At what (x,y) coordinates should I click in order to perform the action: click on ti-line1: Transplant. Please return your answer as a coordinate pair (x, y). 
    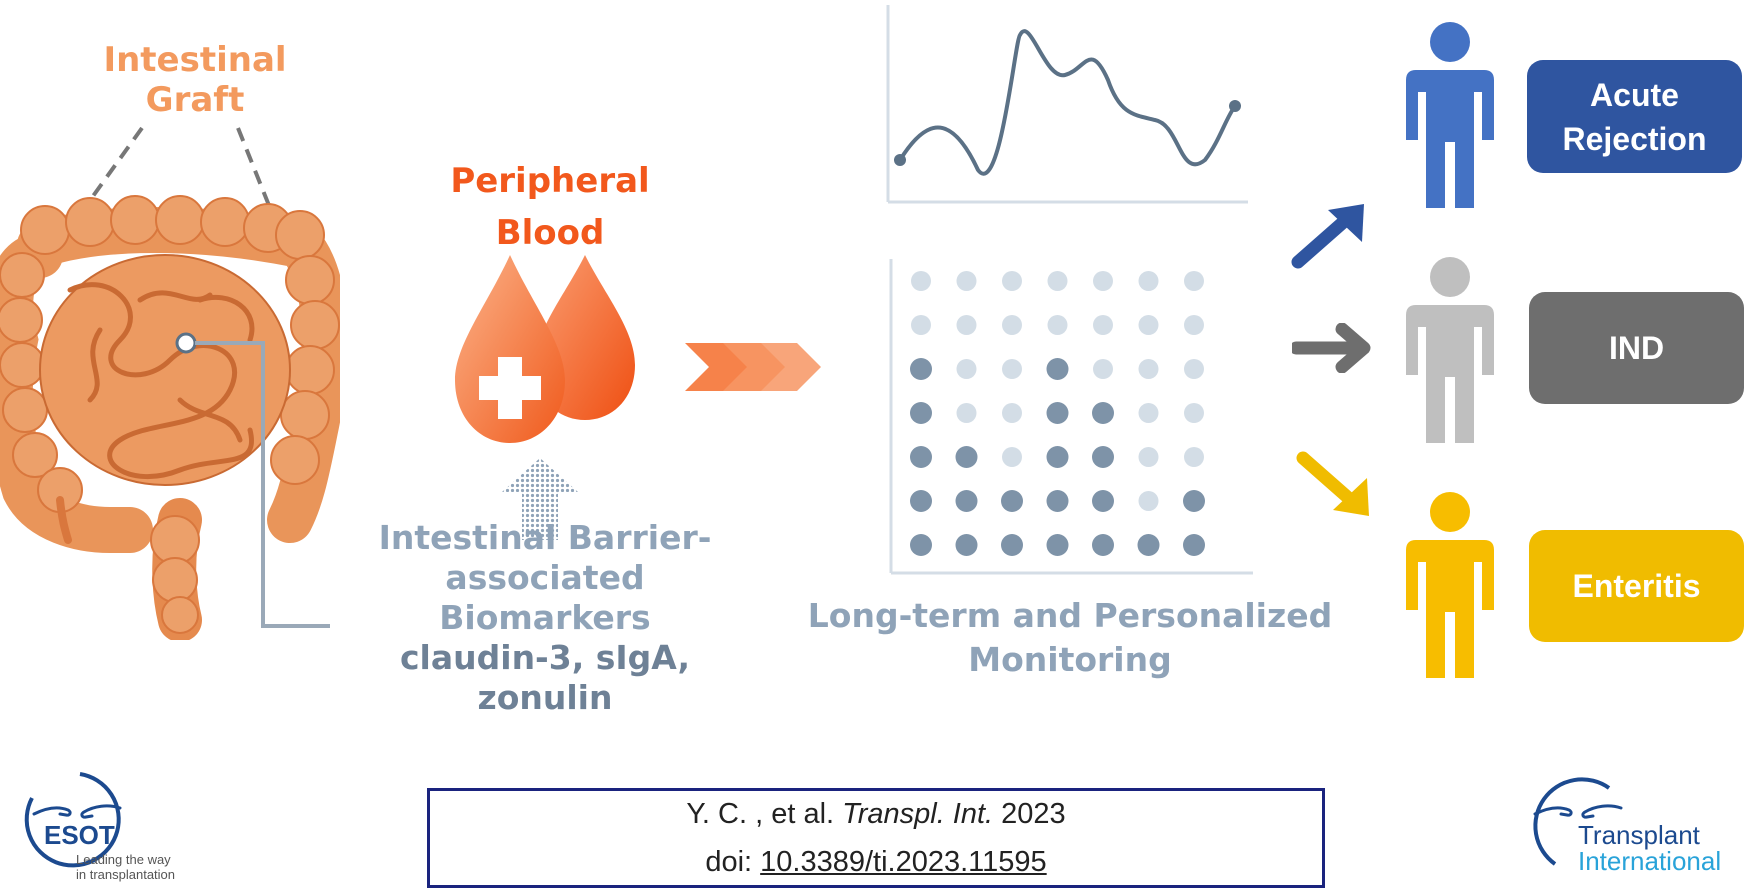
    Looking at the image, I should click on (1639, 835).